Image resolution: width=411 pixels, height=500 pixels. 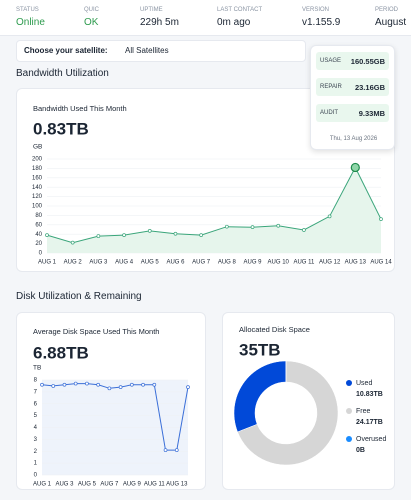 What do you see at coordinates (91, 10) in the screenshot?
I see `status-label: QUIC` at bounding box center [91, 10].